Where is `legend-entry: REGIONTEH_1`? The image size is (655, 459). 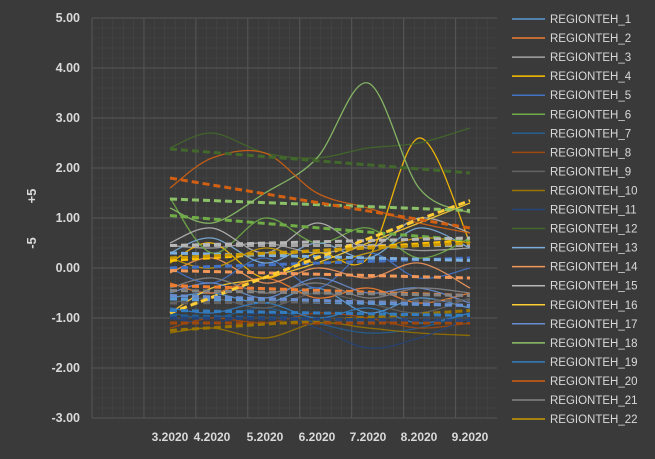 legend-entry: REGIONTEH_1 is located at coordinates (590, 20).